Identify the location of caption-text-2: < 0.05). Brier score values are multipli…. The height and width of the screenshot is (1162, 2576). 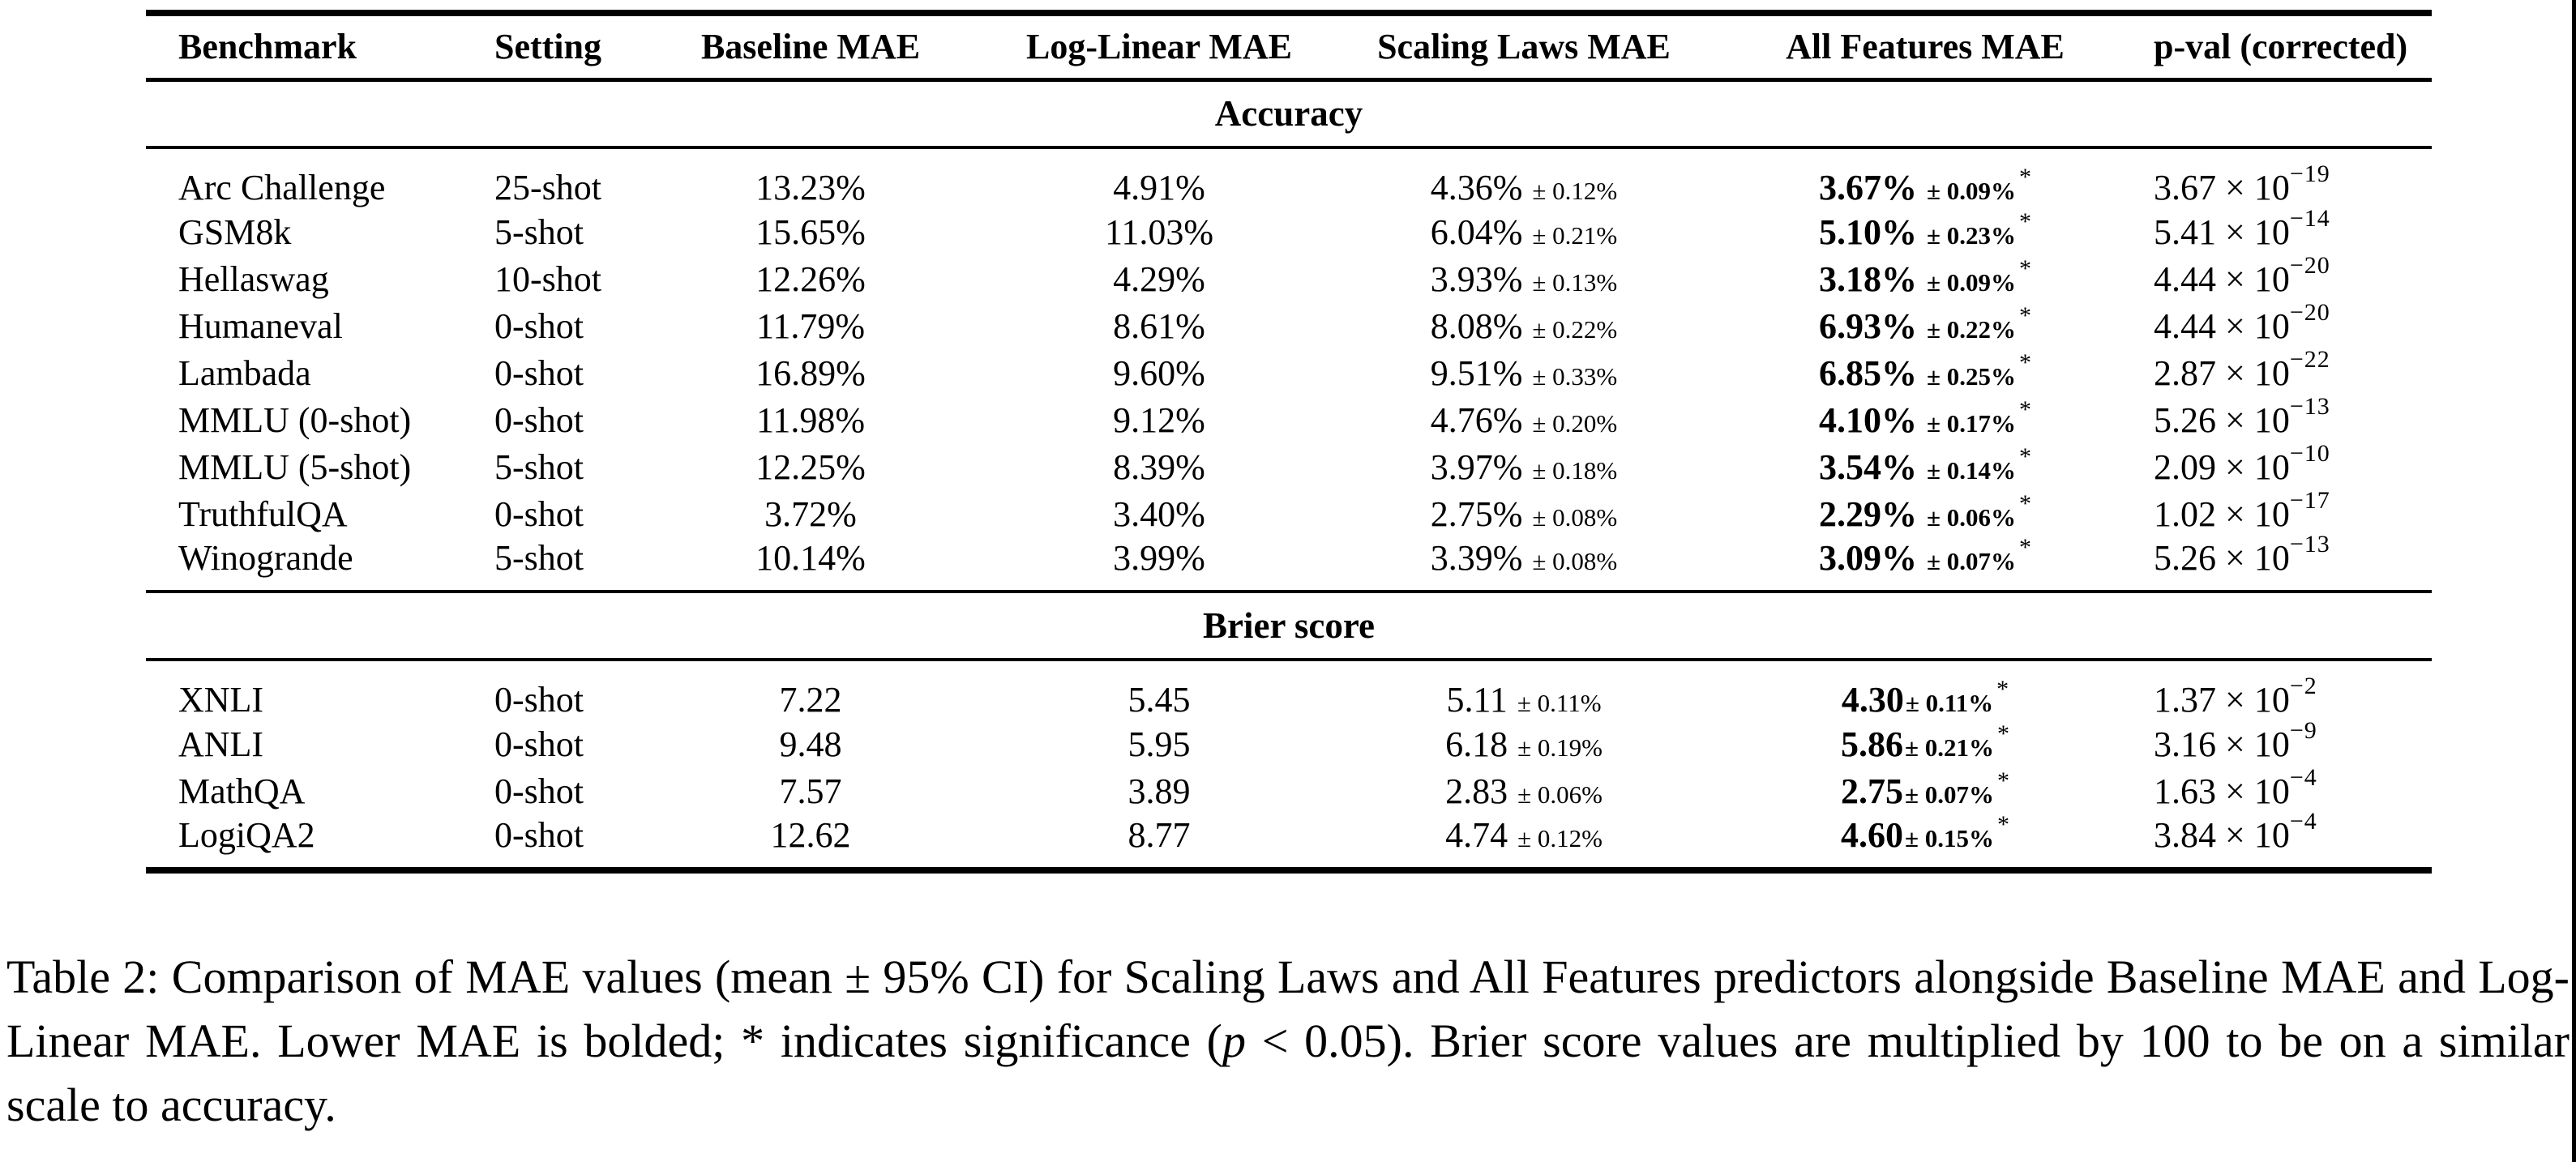
(1288, 1073).